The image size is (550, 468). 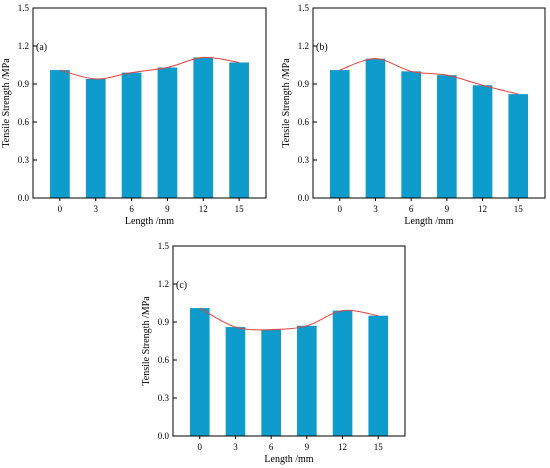 I want to click on panel-label: (a), so click(x=41, y=47).